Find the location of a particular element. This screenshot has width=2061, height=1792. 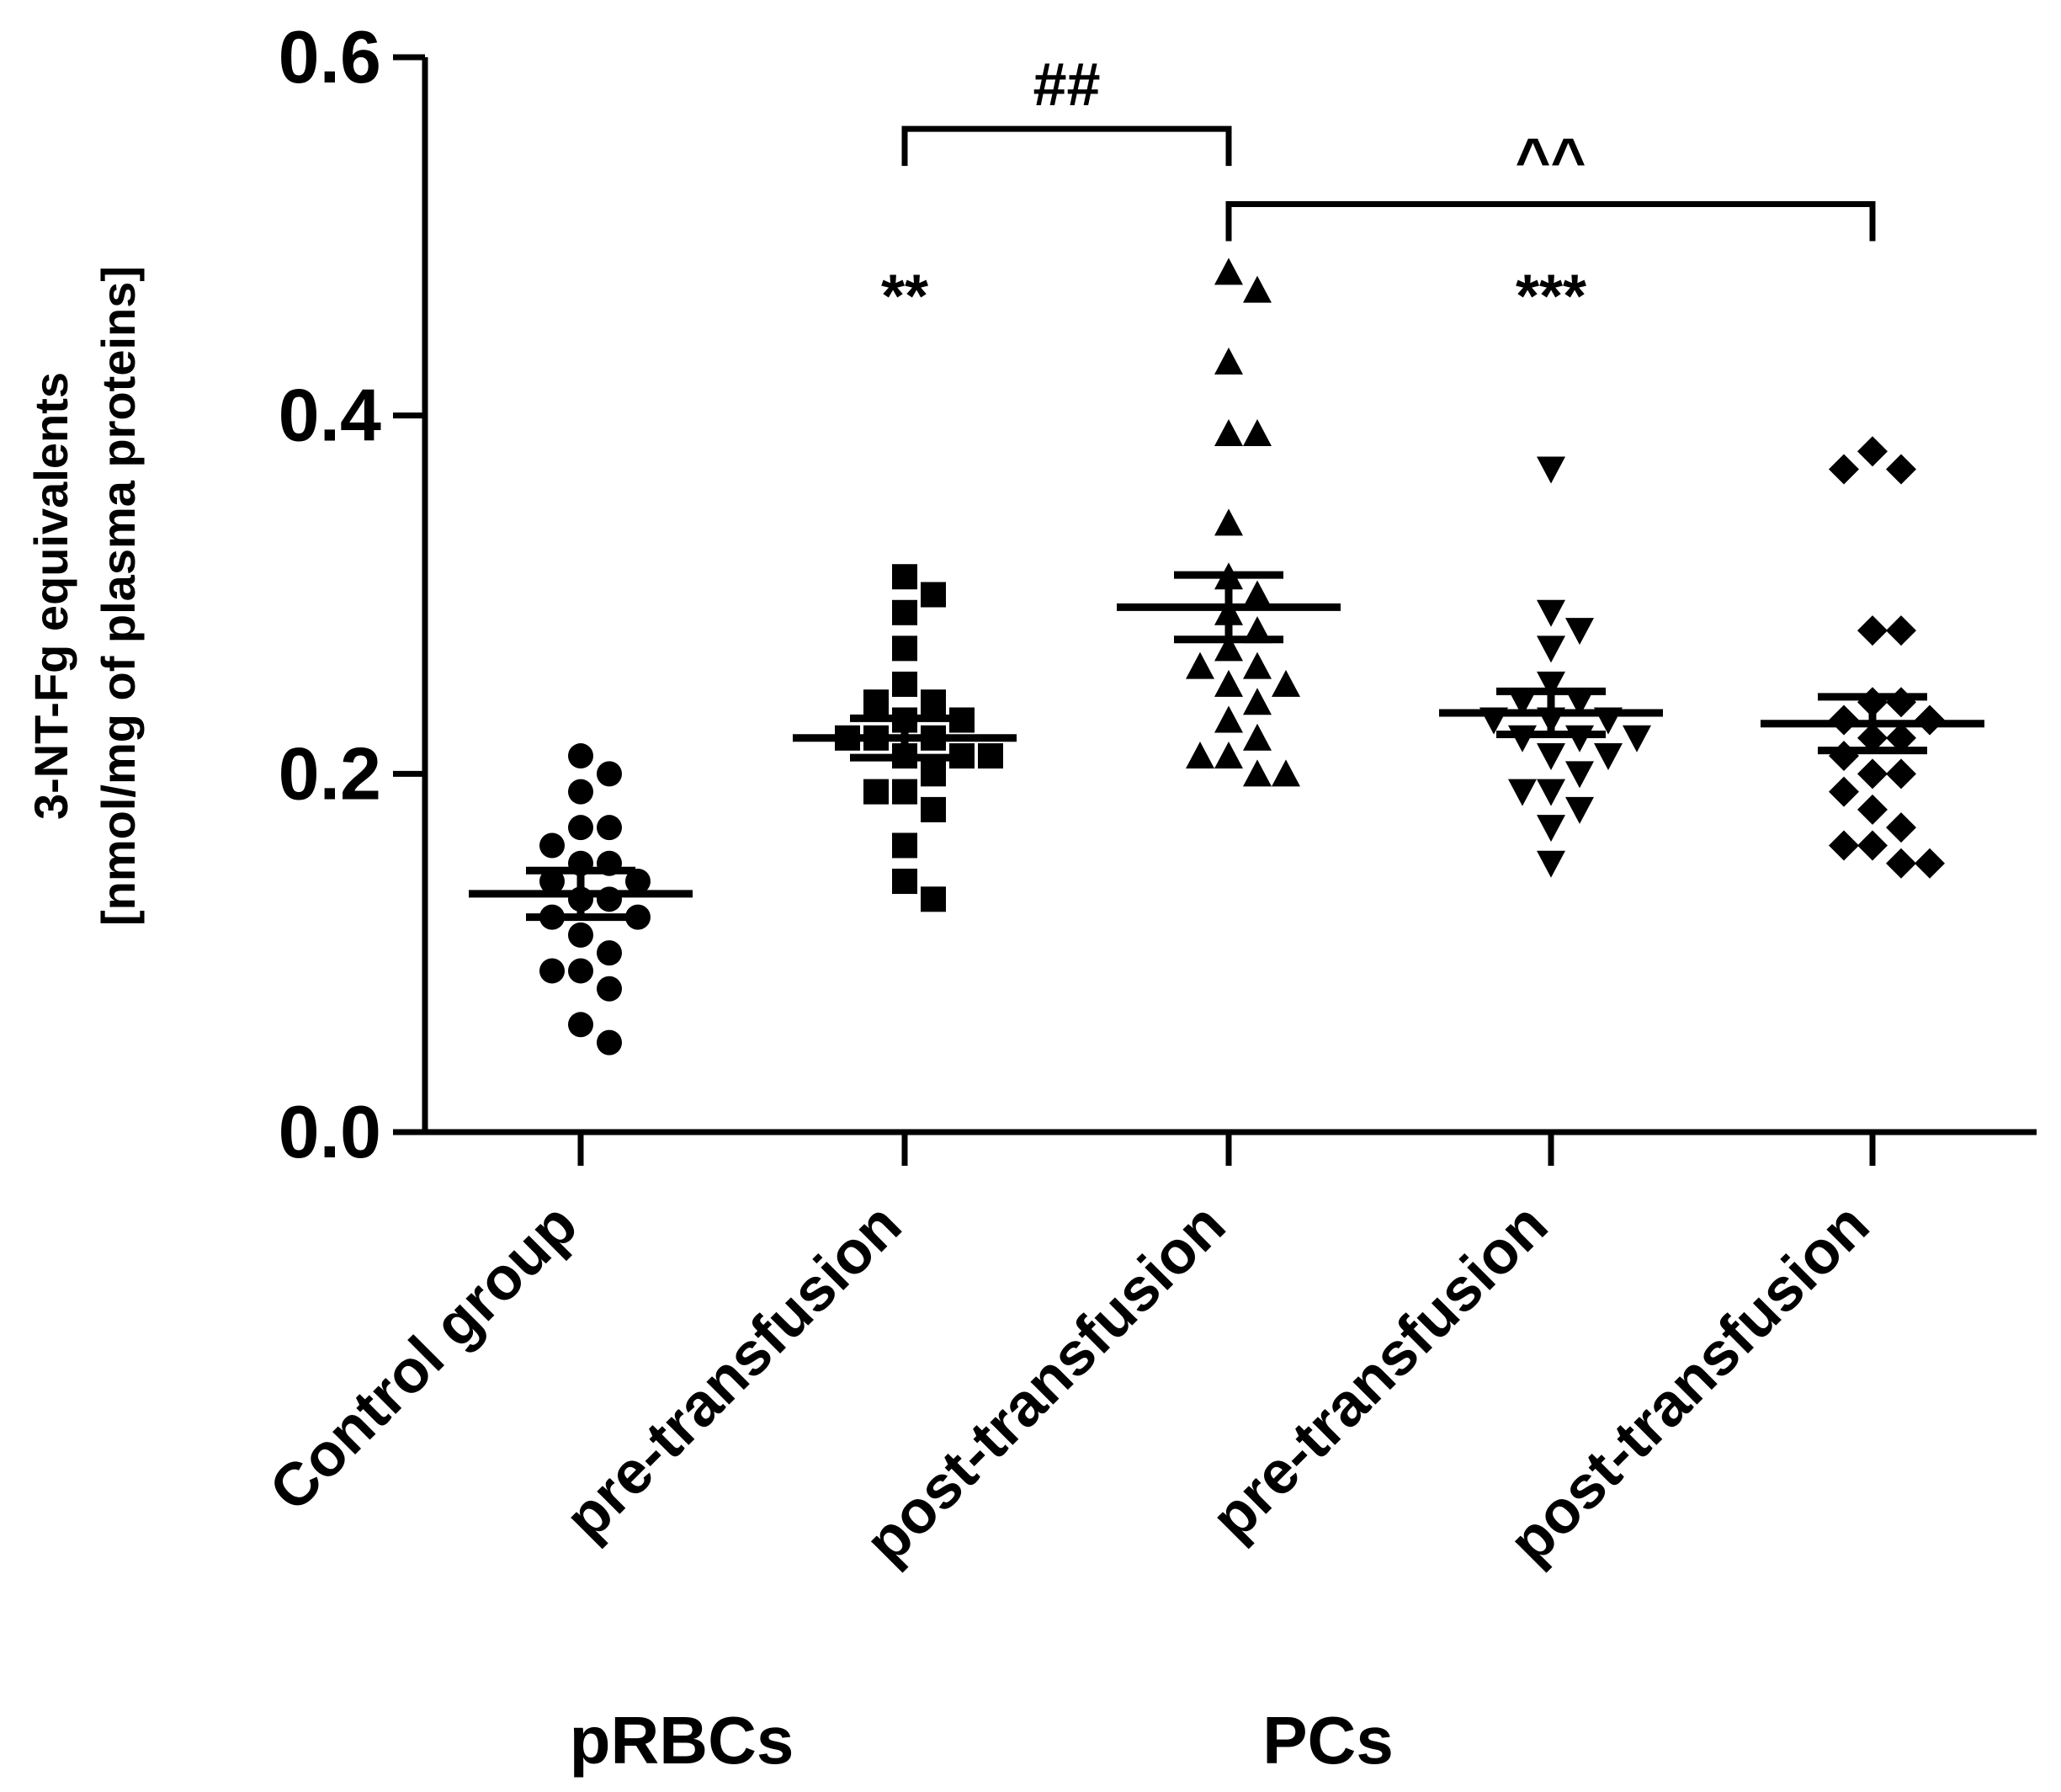

y-tick-label: 0.2 is located at coordinates (330, 773).